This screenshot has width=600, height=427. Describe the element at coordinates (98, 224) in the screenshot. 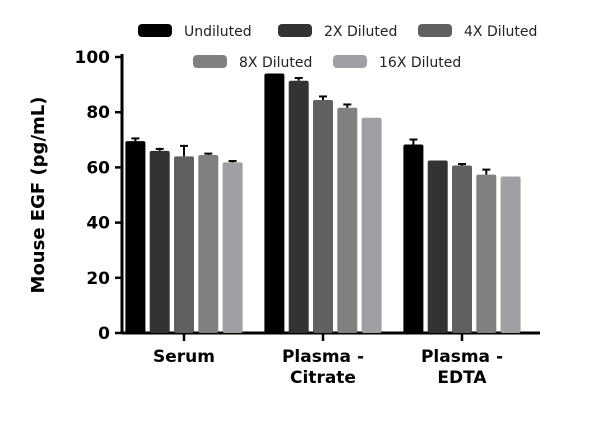

I see `y-tick-label: 40` at that location.